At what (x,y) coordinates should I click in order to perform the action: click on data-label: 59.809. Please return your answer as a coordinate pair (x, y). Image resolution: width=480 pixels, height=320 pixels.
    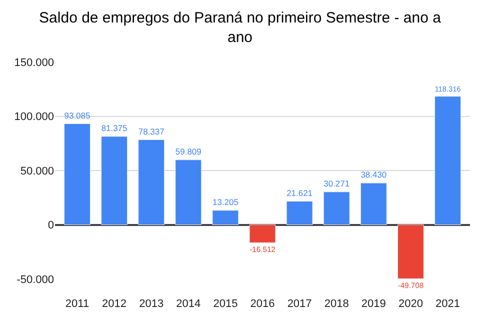
    Looking at the image, I should click on (188, 151).